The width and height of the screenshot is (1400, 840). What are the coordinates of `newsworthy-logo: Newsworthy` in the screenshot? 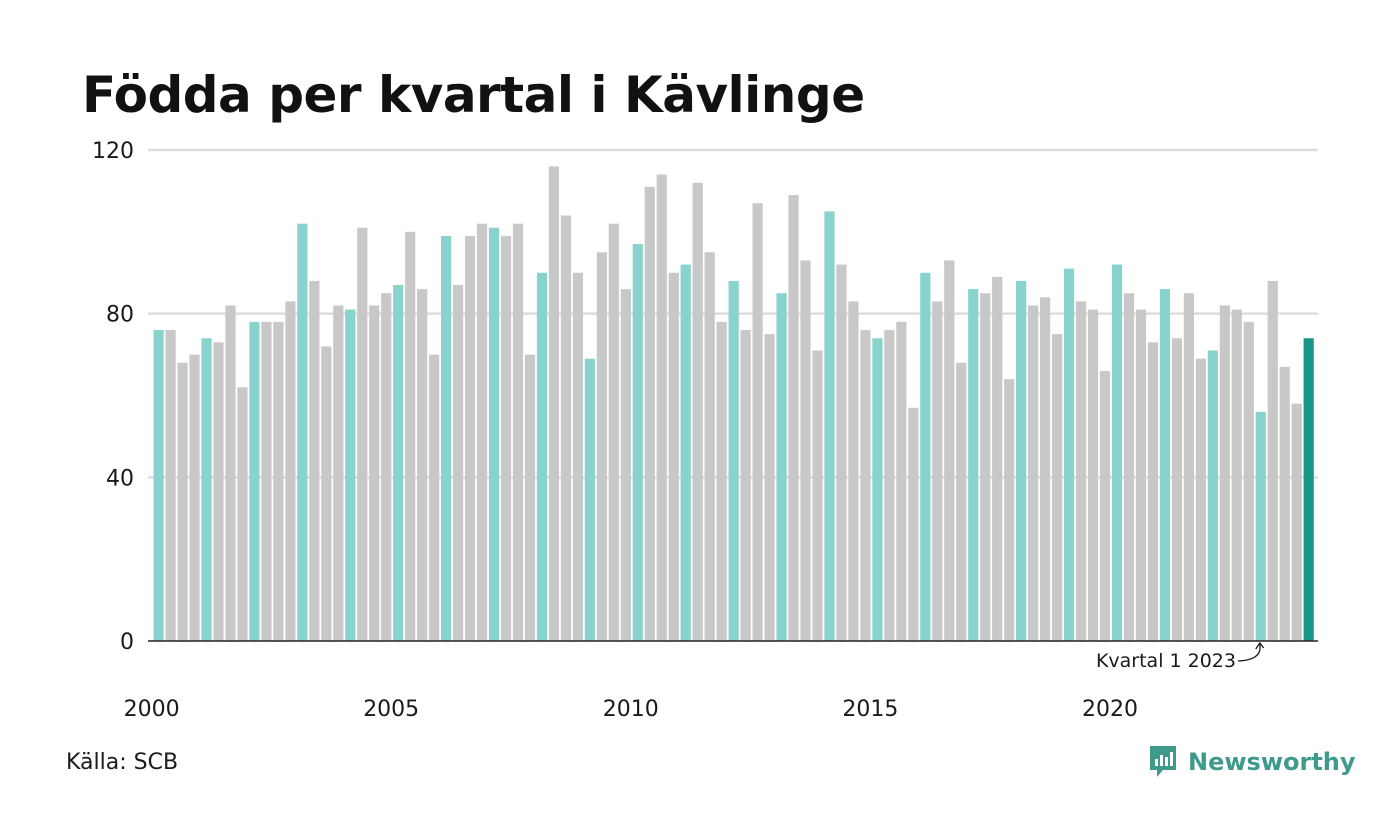 It's located at (1252, 762).